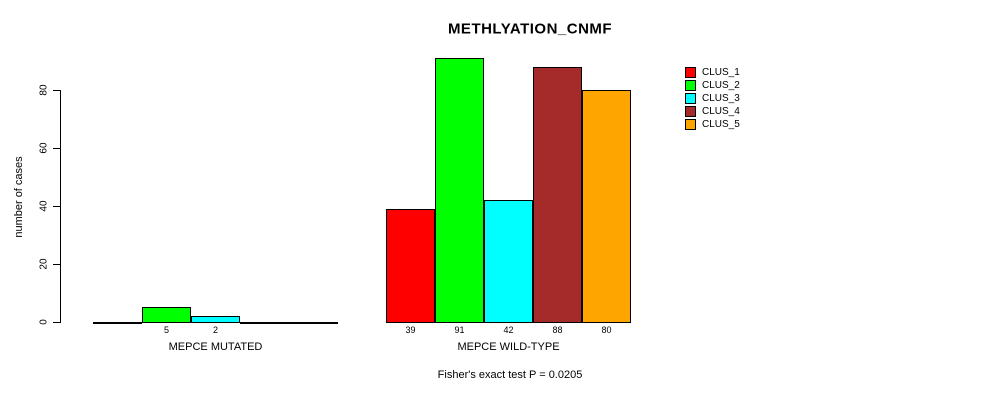  Describe the element at coordinates (44, 322) in the screenshot. I see `y-tick-label: 0` at that location.